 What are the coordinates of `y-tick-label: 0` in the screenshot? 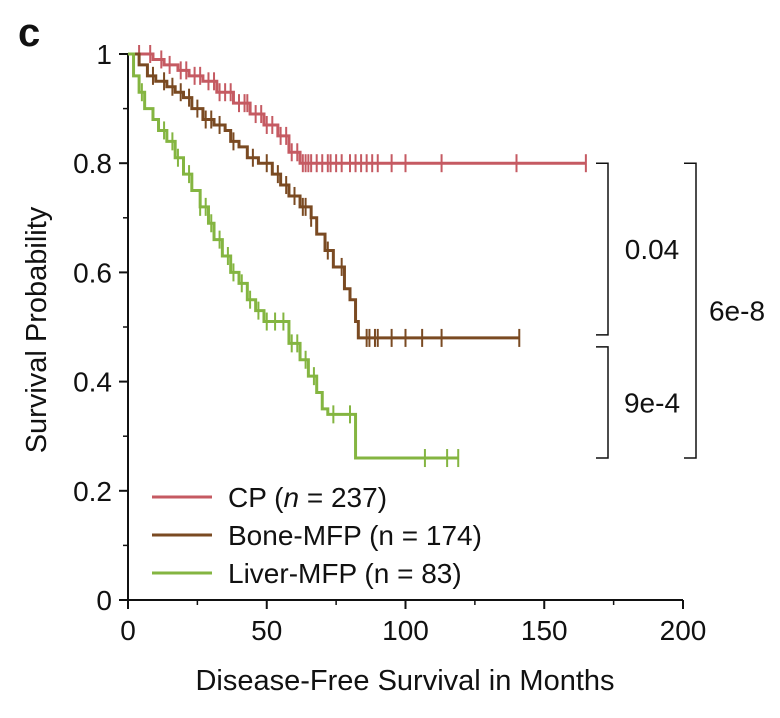 It's located at (104, 600).